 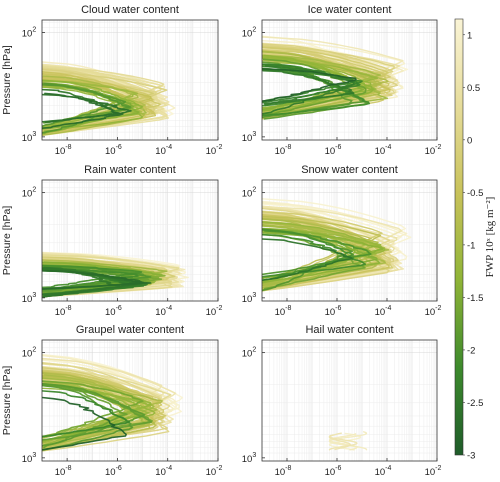 I want to click on panel-snow-water-content: Snow water content 10⁻⁸ 10⁻⁶ 10⁻⁴ 10⁻² 10² 10³, so click(x=342, y=241).